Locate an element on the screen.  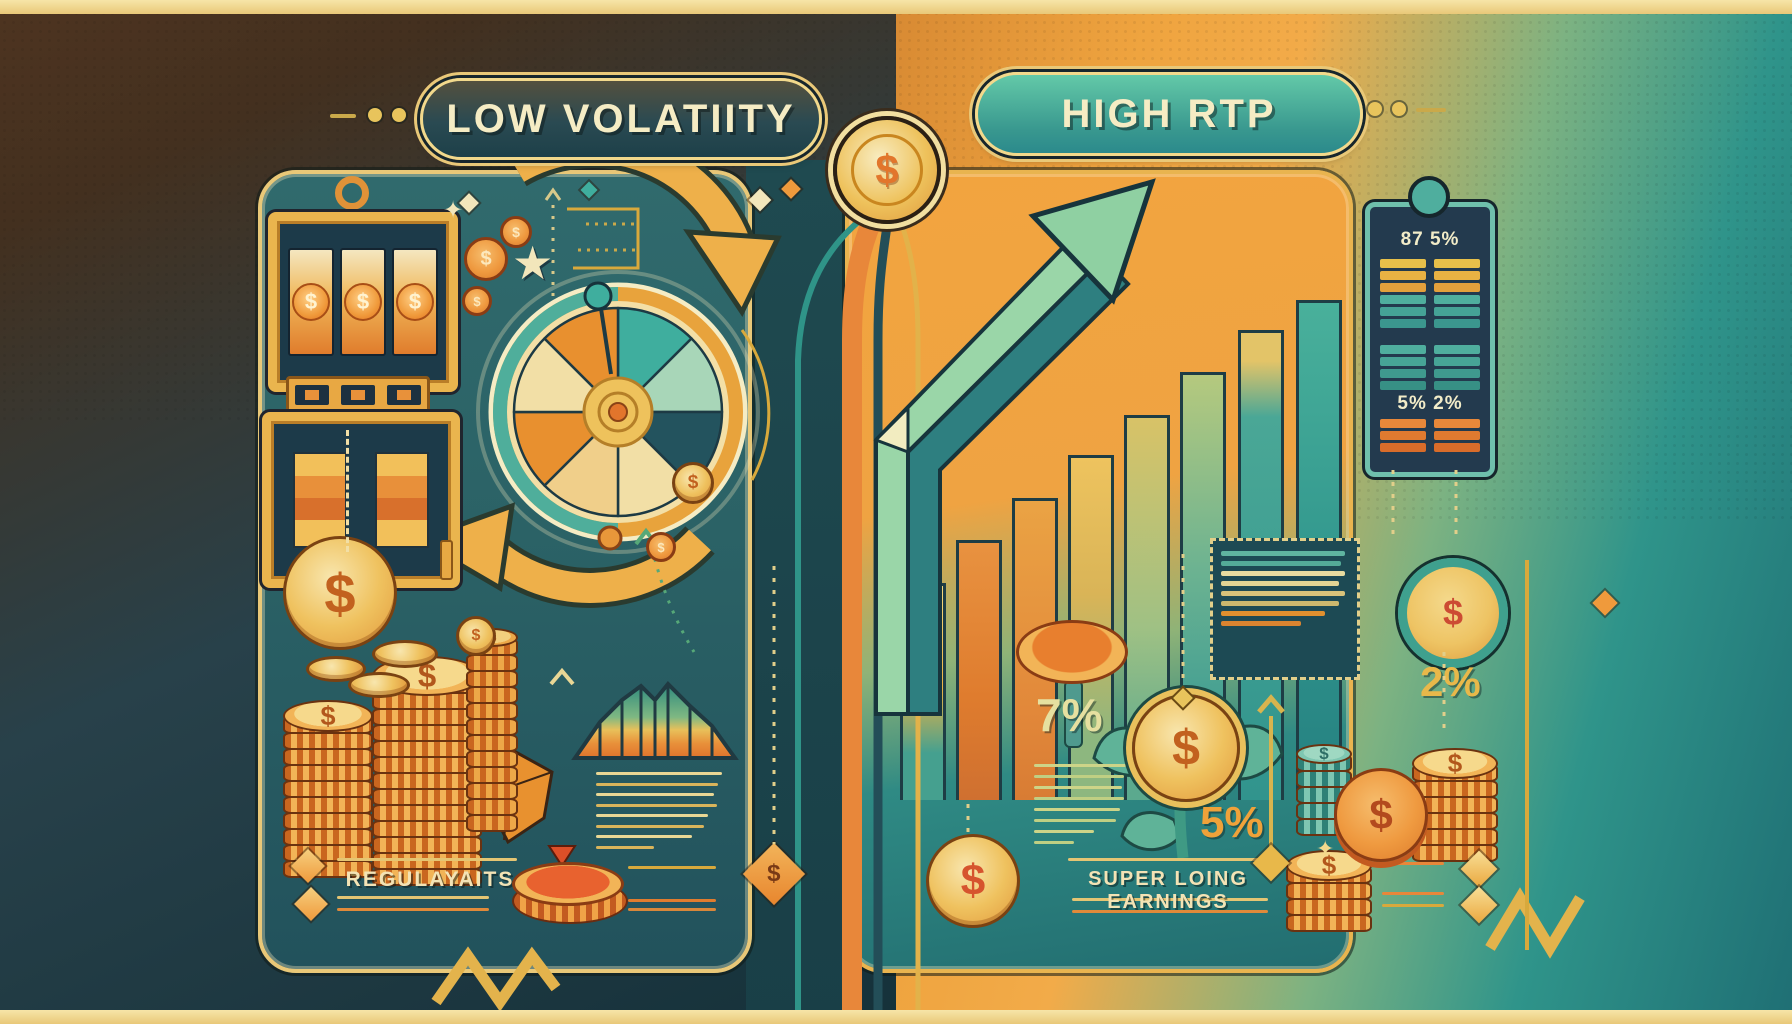
coin-flower: $ is located at coordinates (1186, 748).